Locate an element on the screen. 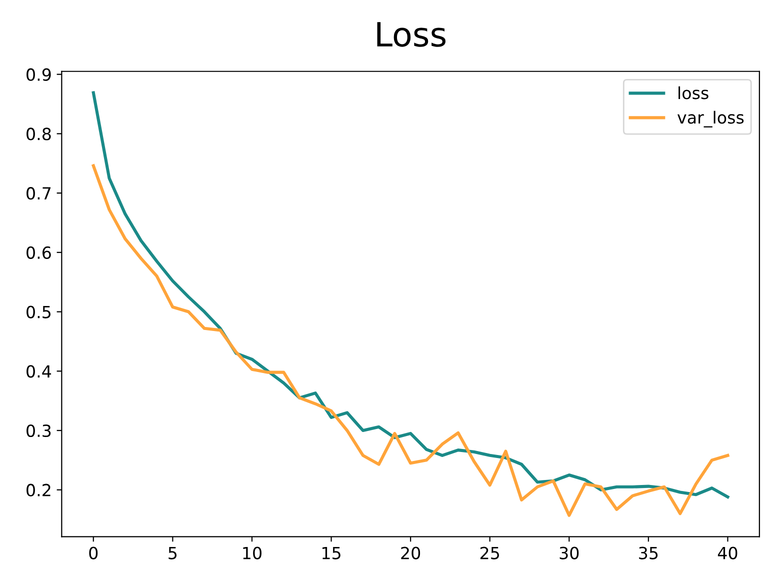  x-tick-label: 0 is located at coordinates (93, 553).